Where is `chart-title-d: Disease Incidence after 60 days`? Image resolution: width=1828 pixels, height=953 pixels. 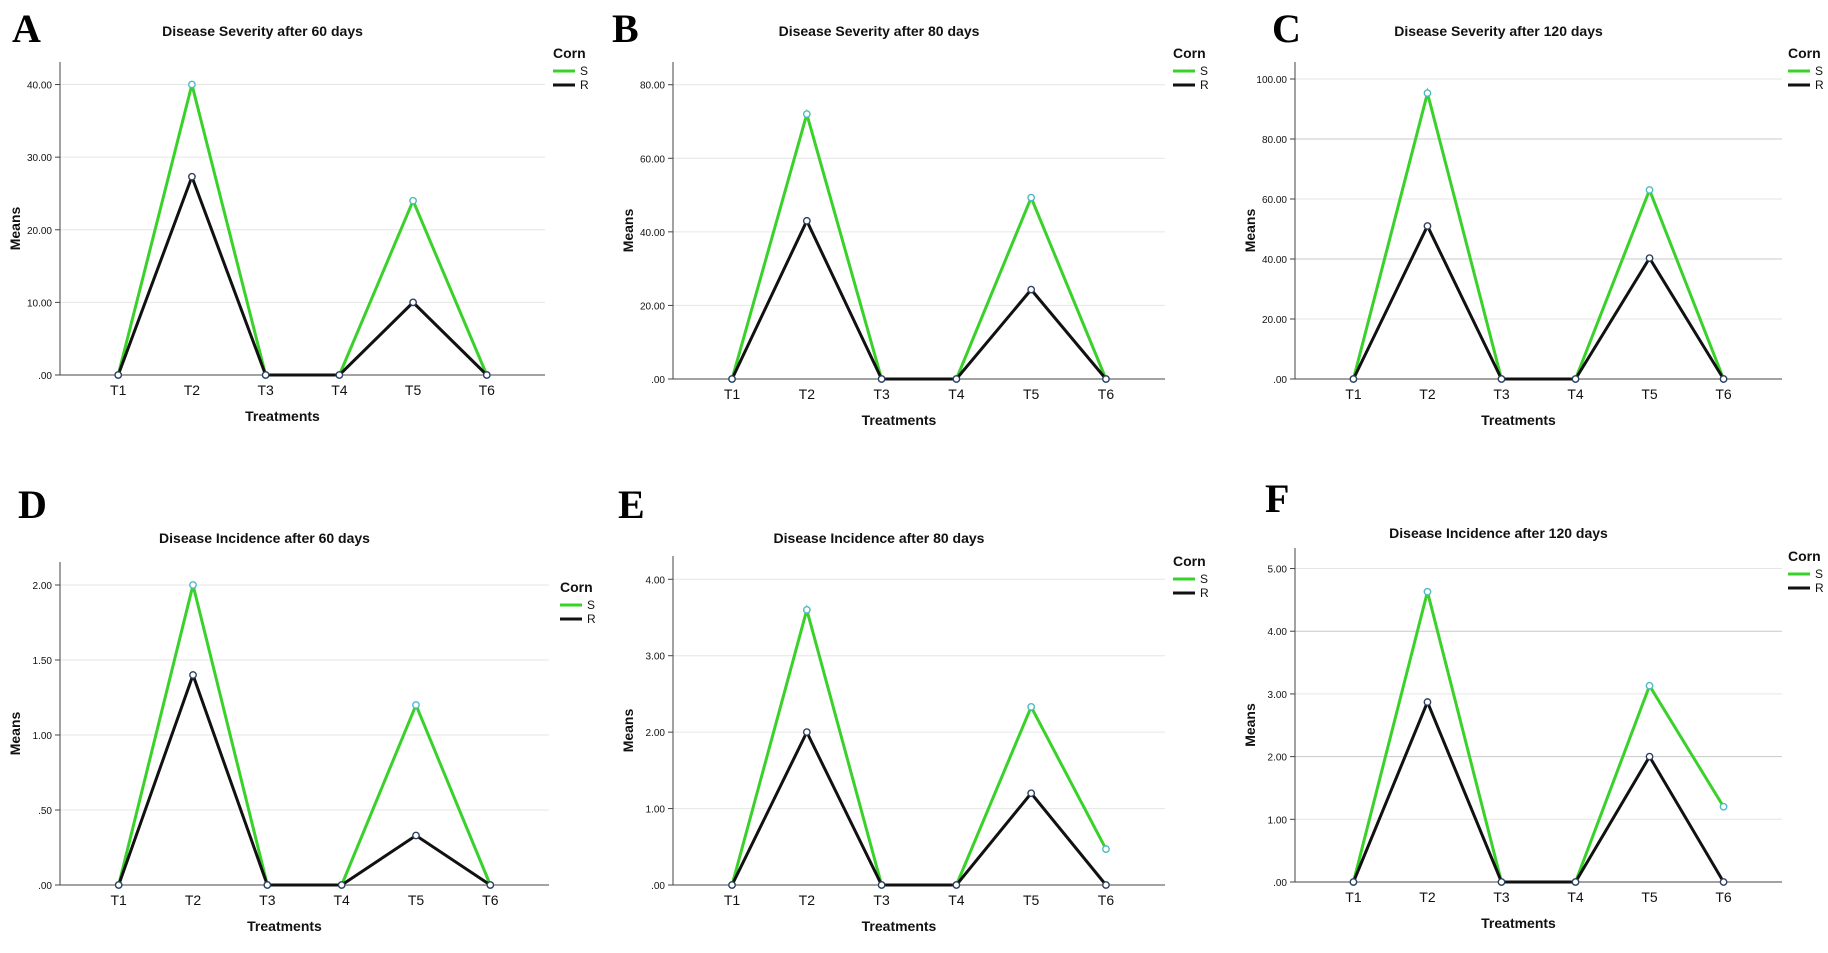 chart-title-d: Disease Incidence after 60 days is located at coordinates (264, 538).